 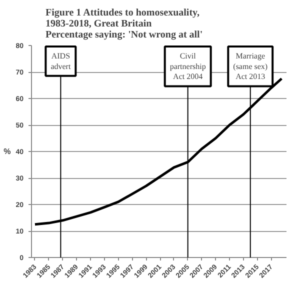 I want to click on y-axis-title: %, so click(x=7, y=151).